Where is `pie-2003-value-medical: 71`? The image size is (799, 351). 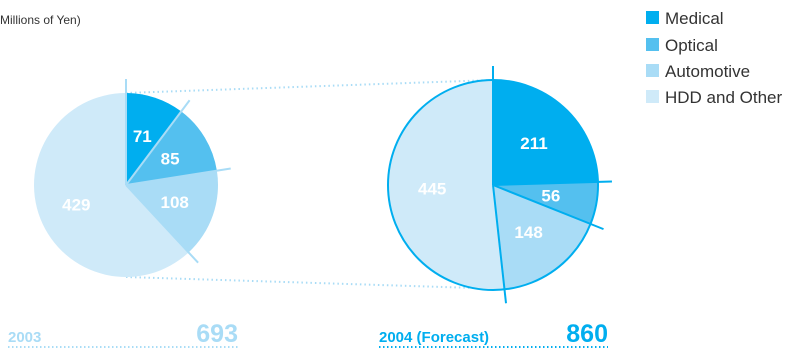
pie-2003-value-medical: 71 is located at coordinates (142, 136).